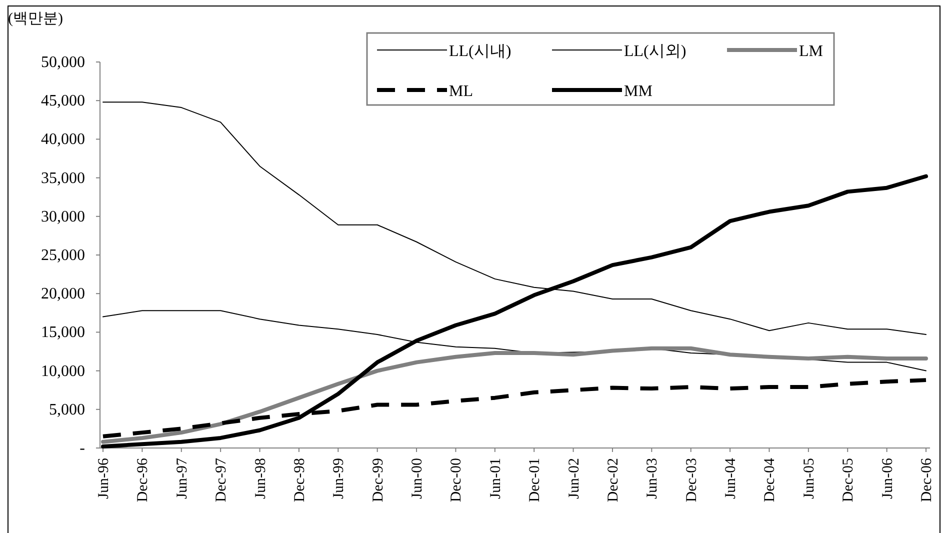 The width and height of the screenshot is (943, 533). I want to click on x-tick-label: Dec-02, so click(613, 480).